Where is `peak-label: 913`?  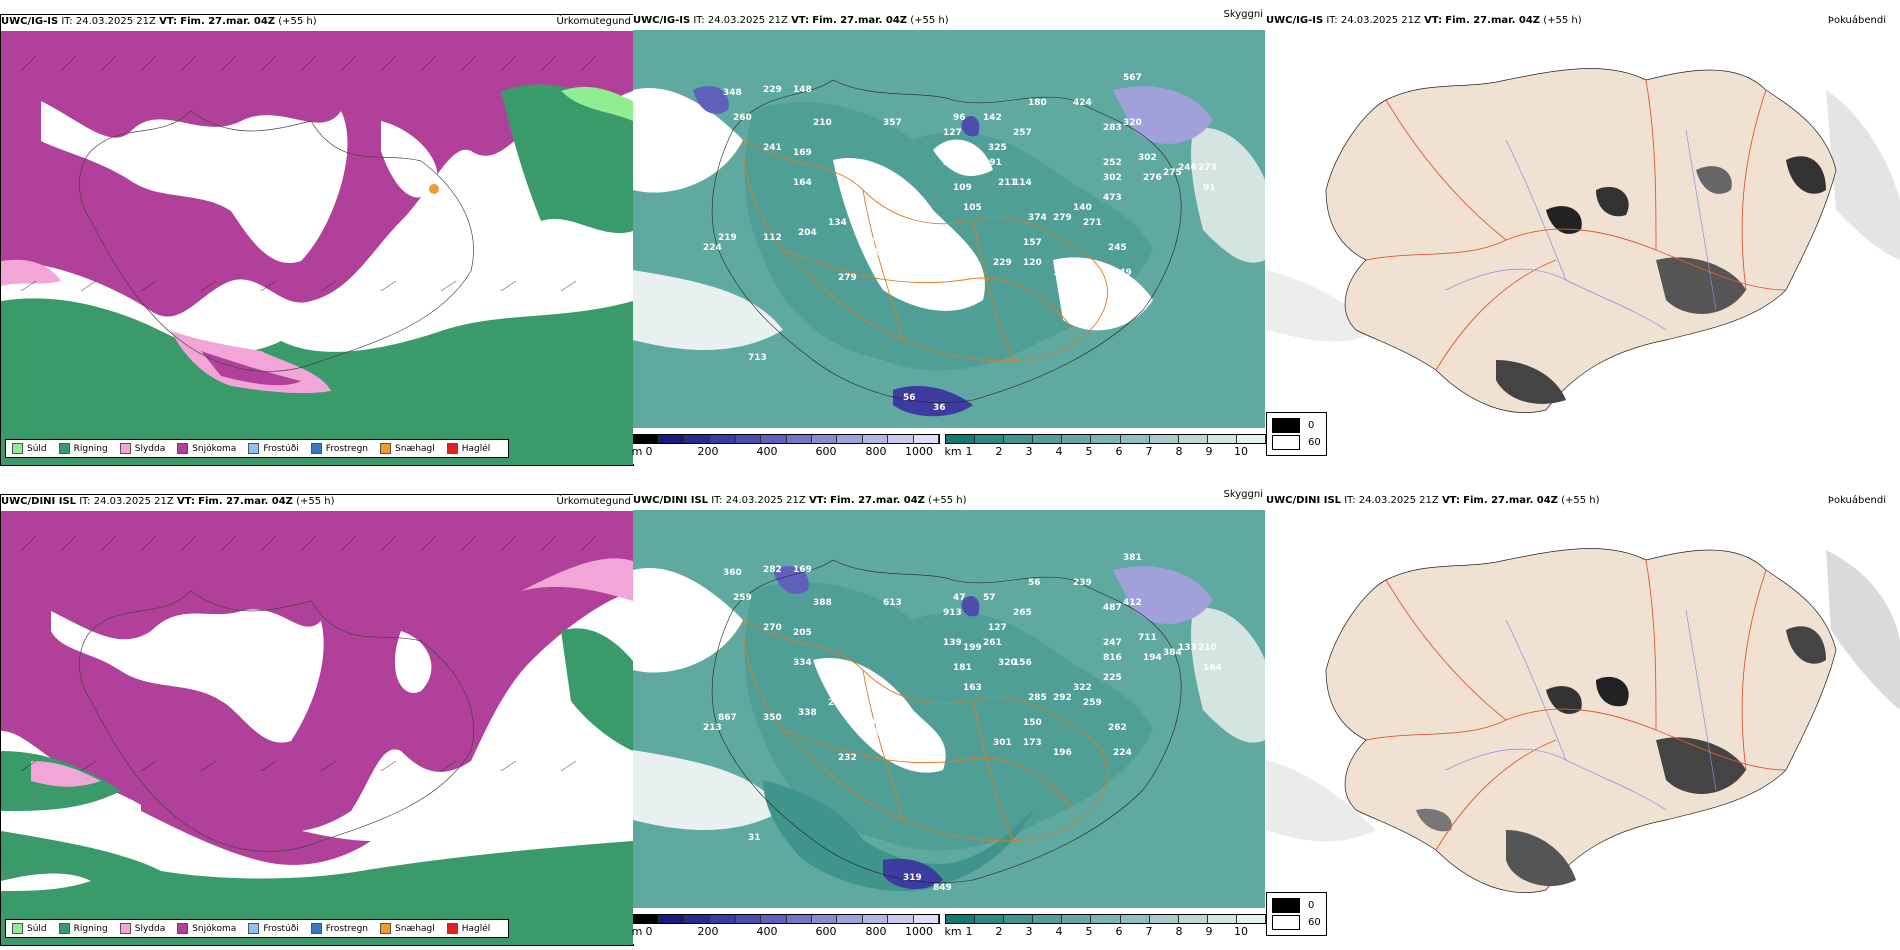 peak-label: 913 is located at coordinates (952, 613).